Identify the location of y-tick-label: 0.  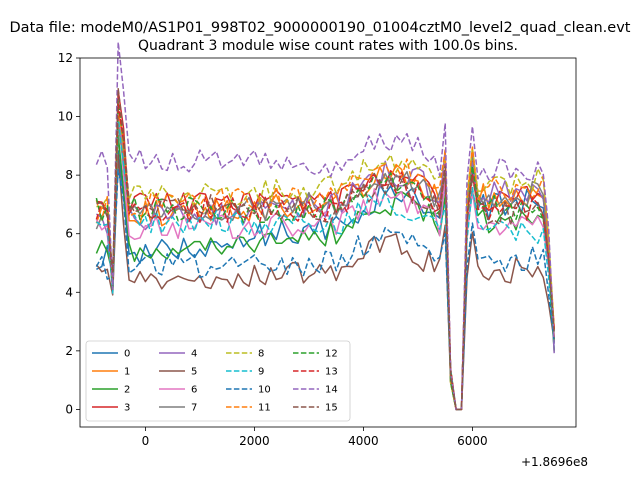
(69, 409).